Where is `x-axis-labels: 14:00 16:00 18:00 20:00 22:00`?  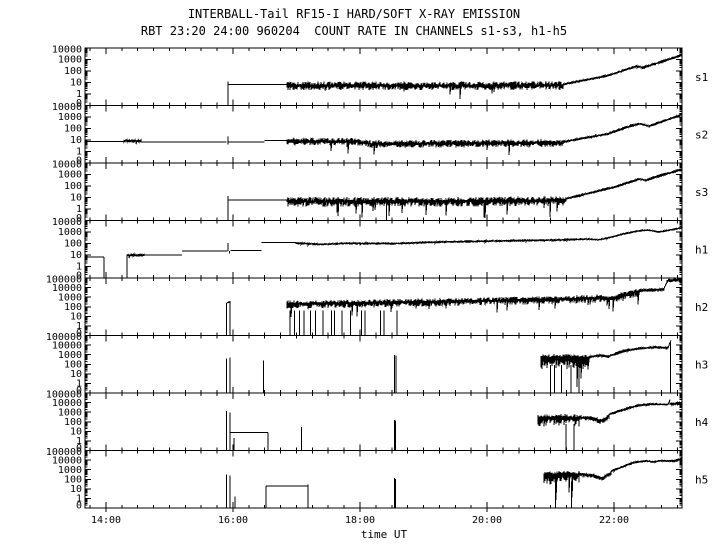 x-axis-labels: 14:00 16:00 18:00 20:00 22:00 is located at coordinates (360, 520).